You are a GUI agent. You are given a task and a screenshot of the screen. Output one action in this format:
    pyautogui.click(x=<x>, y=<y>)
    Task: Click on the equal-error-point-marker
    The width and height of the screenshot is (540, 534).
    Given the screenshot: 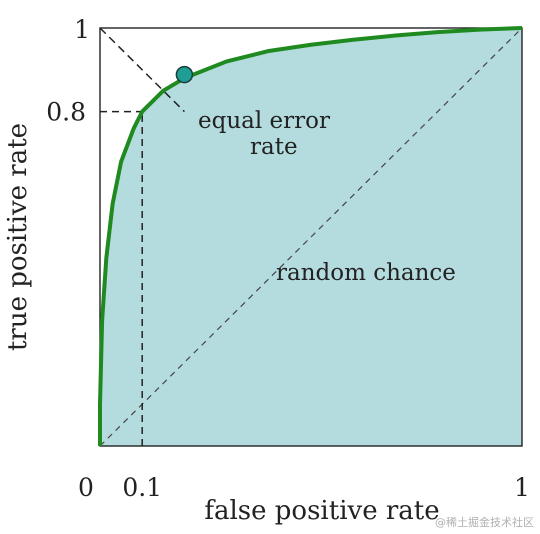 What is the action you would take?
    pyautogui.click(x=184, y=74)
    